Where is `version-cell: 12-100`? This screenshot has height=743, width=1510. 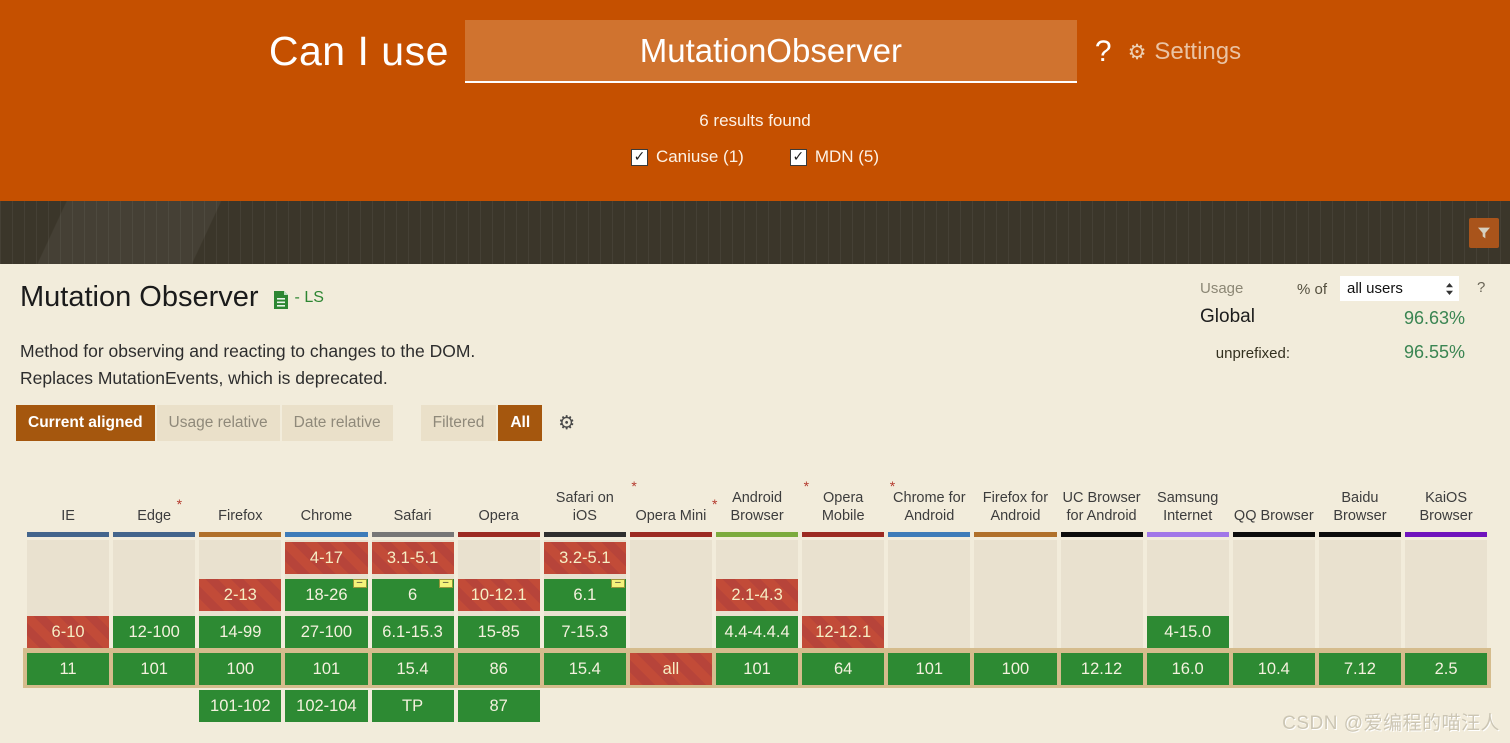
version-cell: 12-100 is located at coordinates (154, 632).